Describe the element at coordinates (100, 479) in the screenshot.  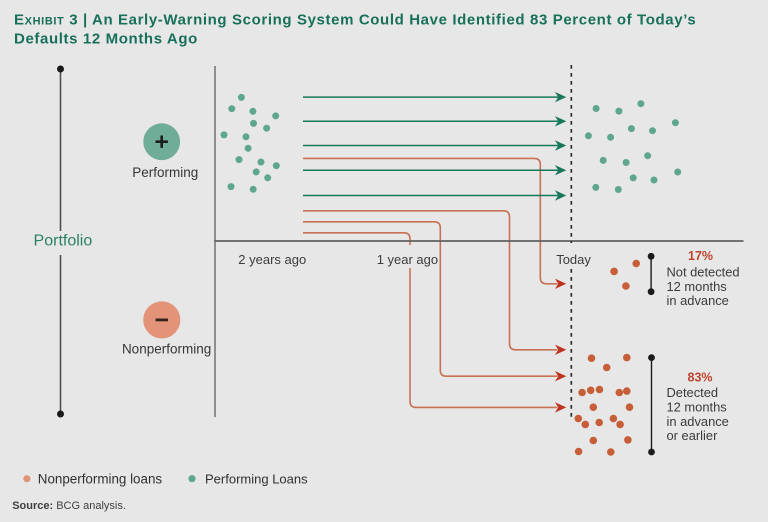
I see `svg-text: Nonperforming loans` at that location.